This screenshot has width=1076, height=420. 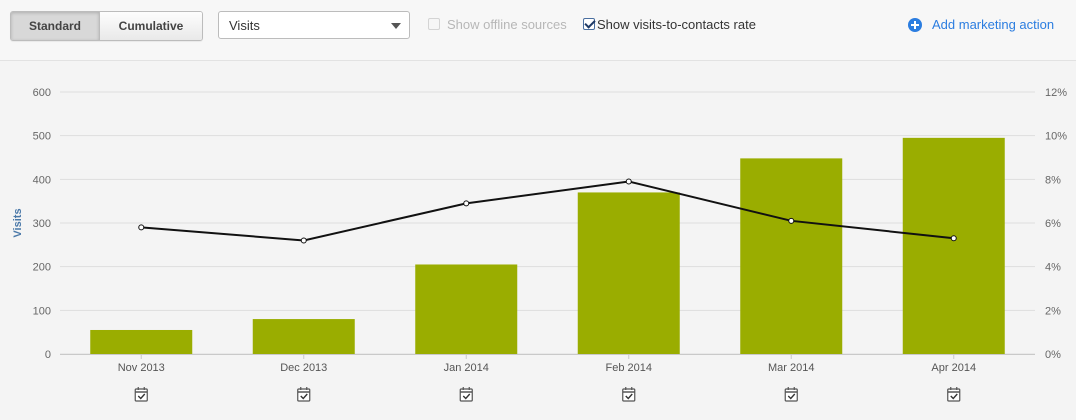 What do you see at coordinates (547, 211) in the screenshot?
I see `rate-line` at bounding box center [547, 211].